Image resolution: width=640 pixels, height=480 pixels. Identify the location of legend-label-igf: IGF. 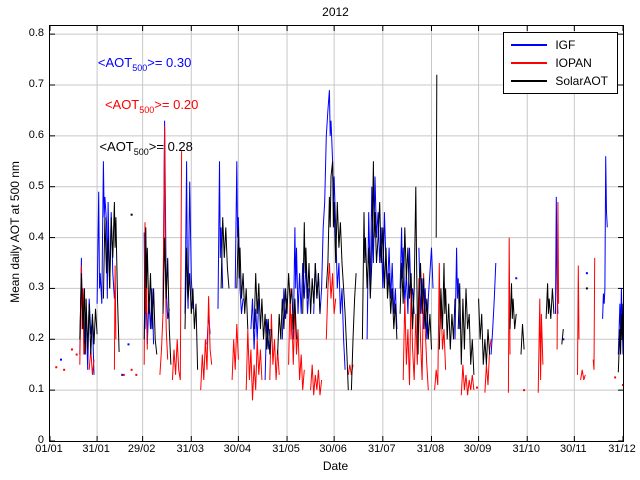
(565, 45).